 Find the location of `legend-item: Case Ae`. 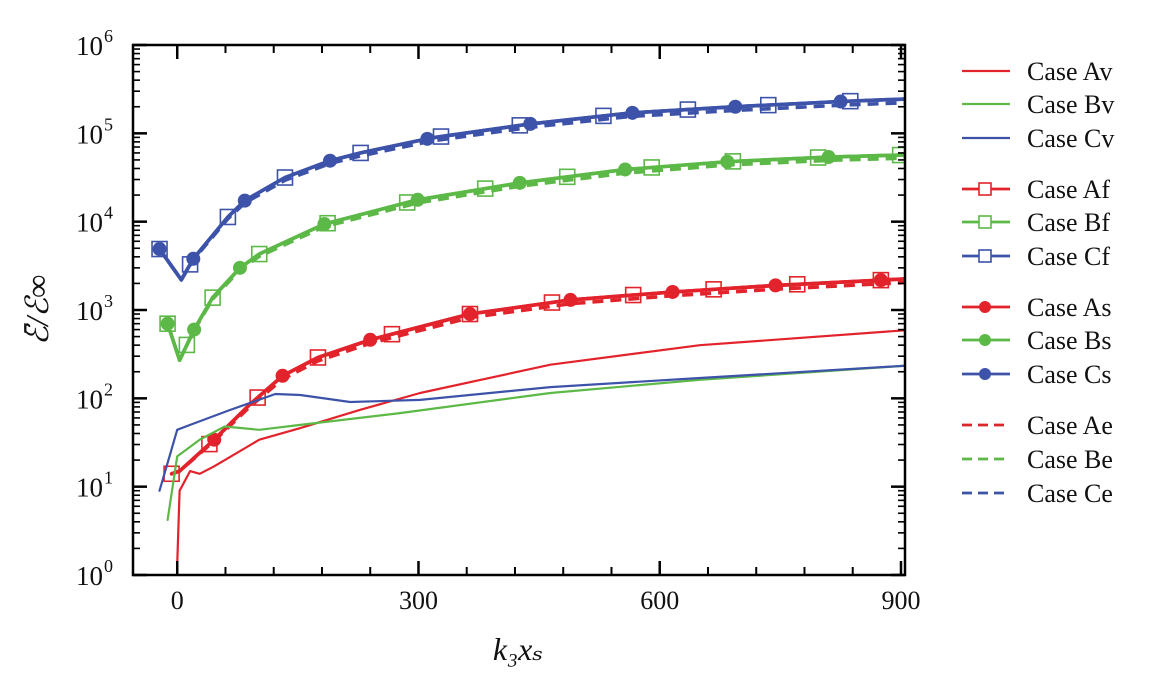

legend-item: Case Ae is located at coordinates (1037, 425).